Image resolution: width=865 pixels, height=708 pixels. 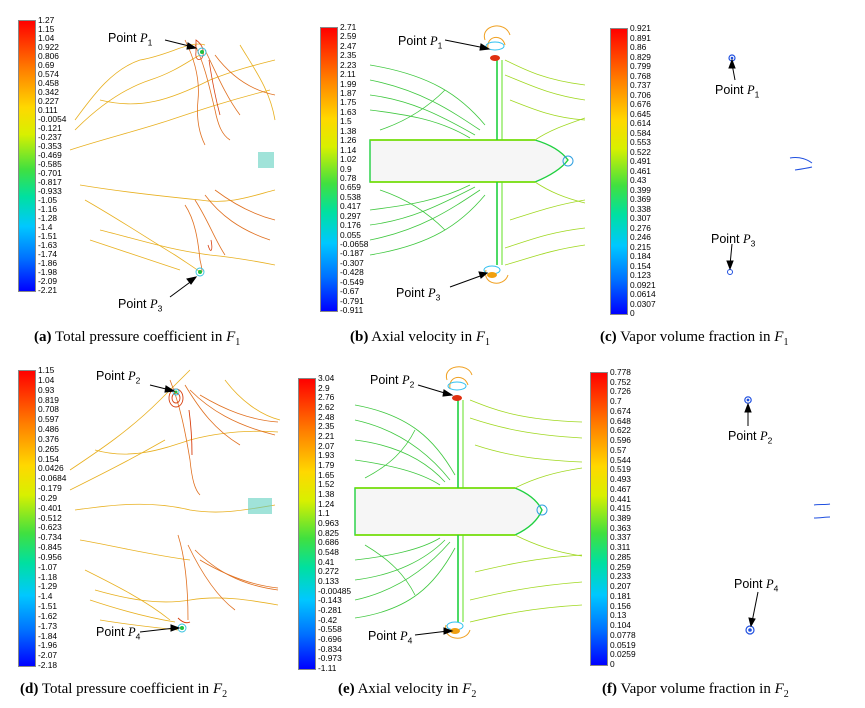 What do you see at coordinates (48, 655) in the screenshot?
I see `colorbar-tick-label: -2.07` at bounding box center [48, 655].